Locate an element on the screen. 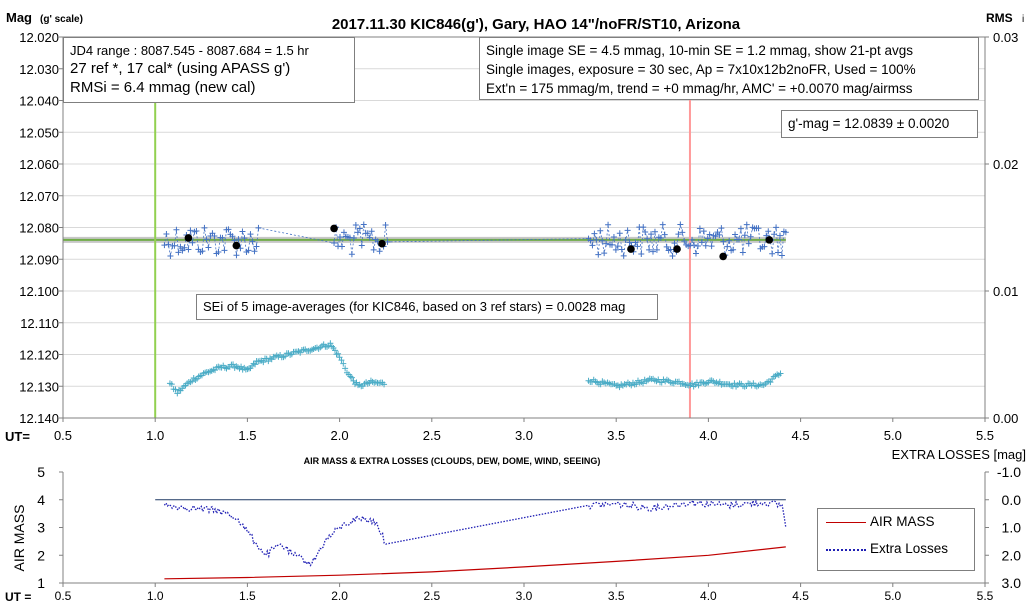  legend-item-extra-losses: Extra Losses is located at coordinates (896, 550).